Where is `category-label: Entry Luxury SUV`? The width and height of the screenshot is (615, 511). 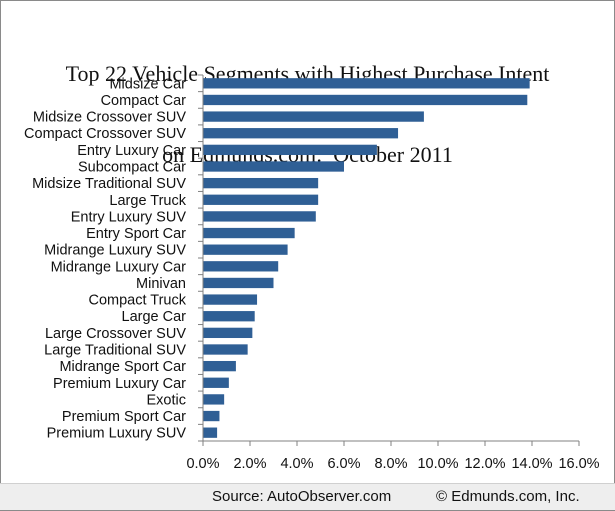
category-label: Entry Luxury SUV is located at coordinates (129, 217).